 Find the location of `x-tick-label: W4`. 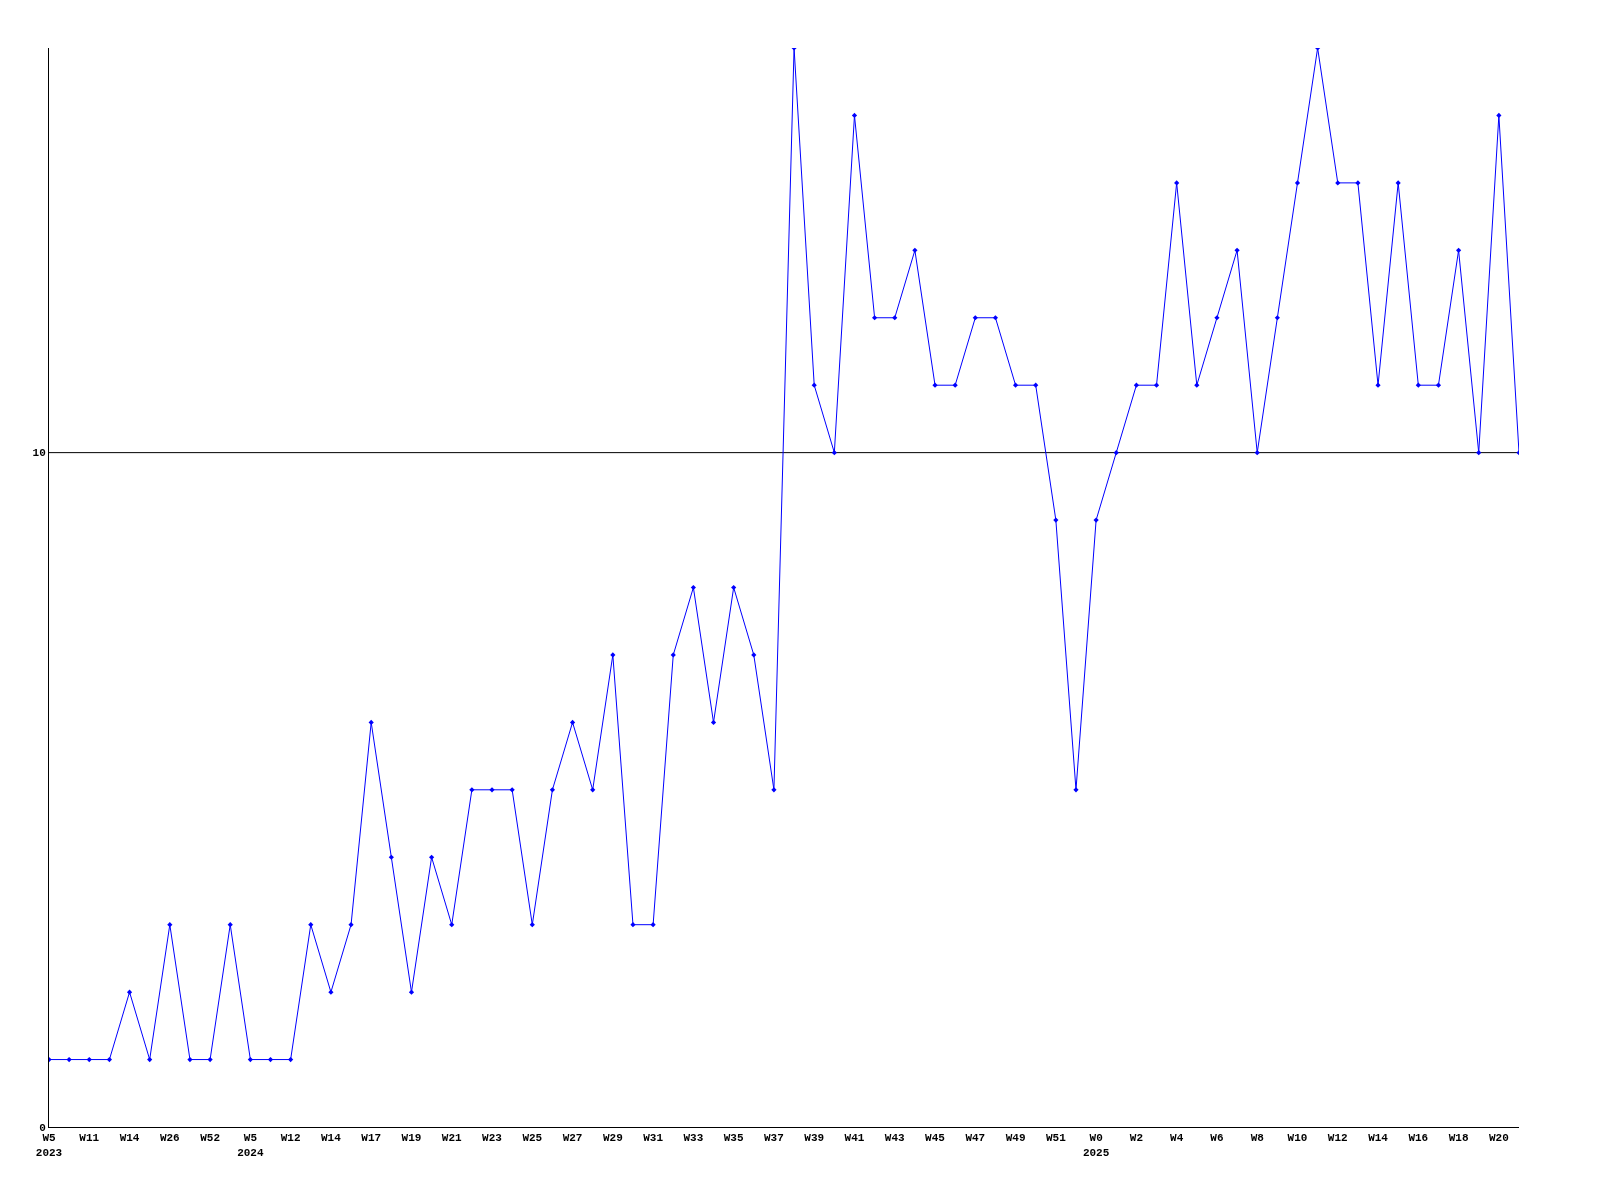

x-tick-label: W4 is located at coordinates (1177, 1138).